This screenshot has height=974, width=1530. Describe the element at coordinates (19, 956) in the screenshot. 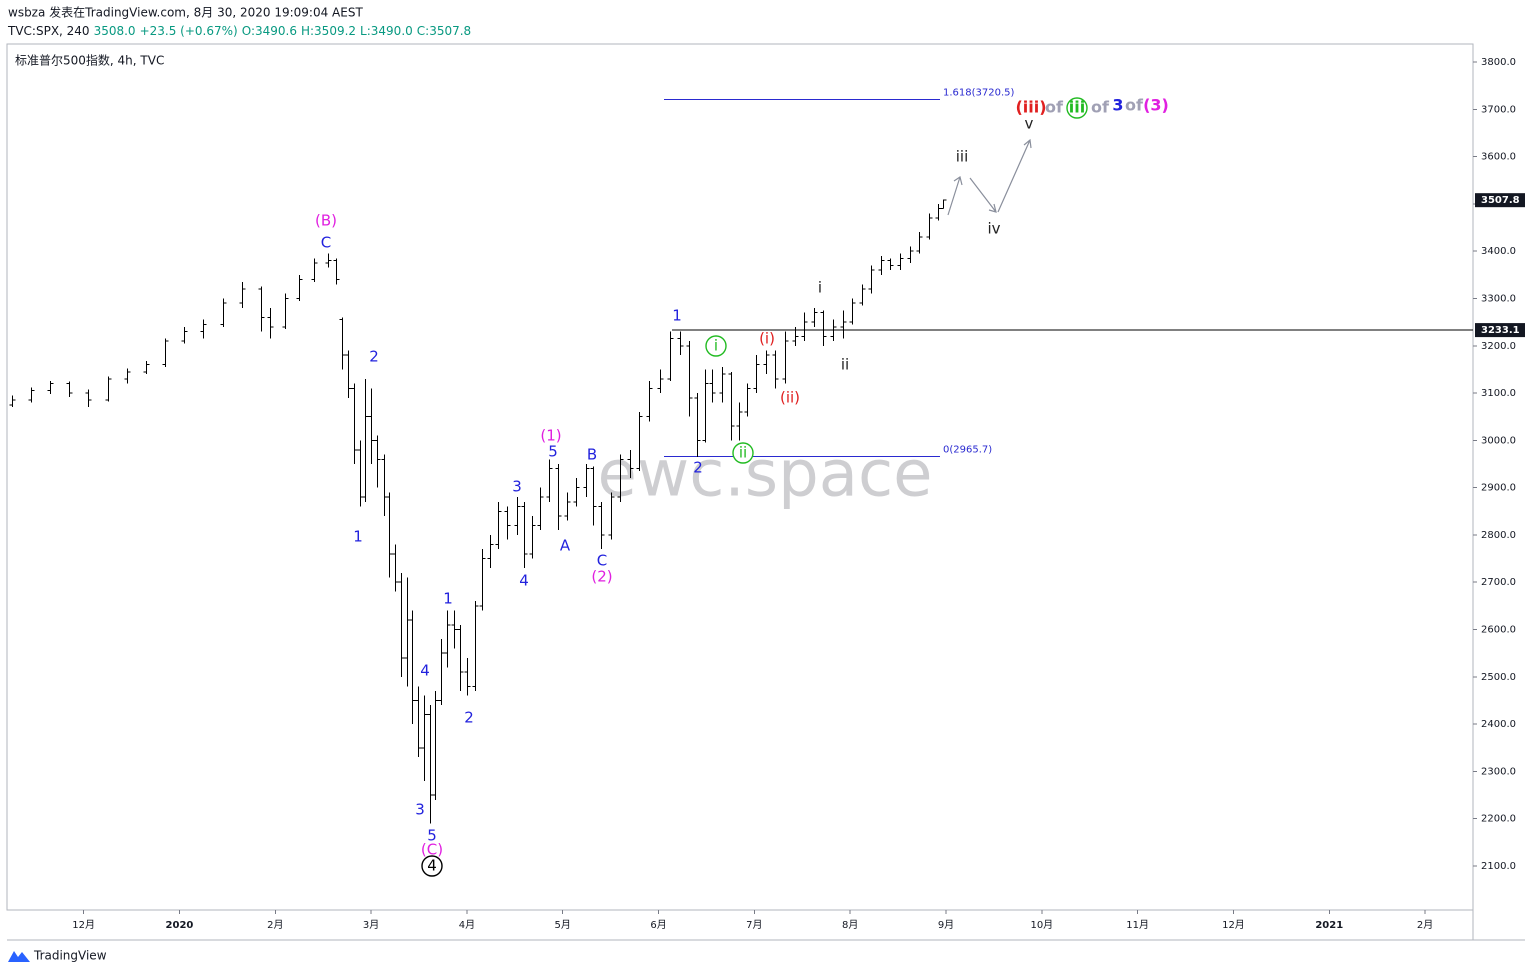

I see `logo-icon` at that location.